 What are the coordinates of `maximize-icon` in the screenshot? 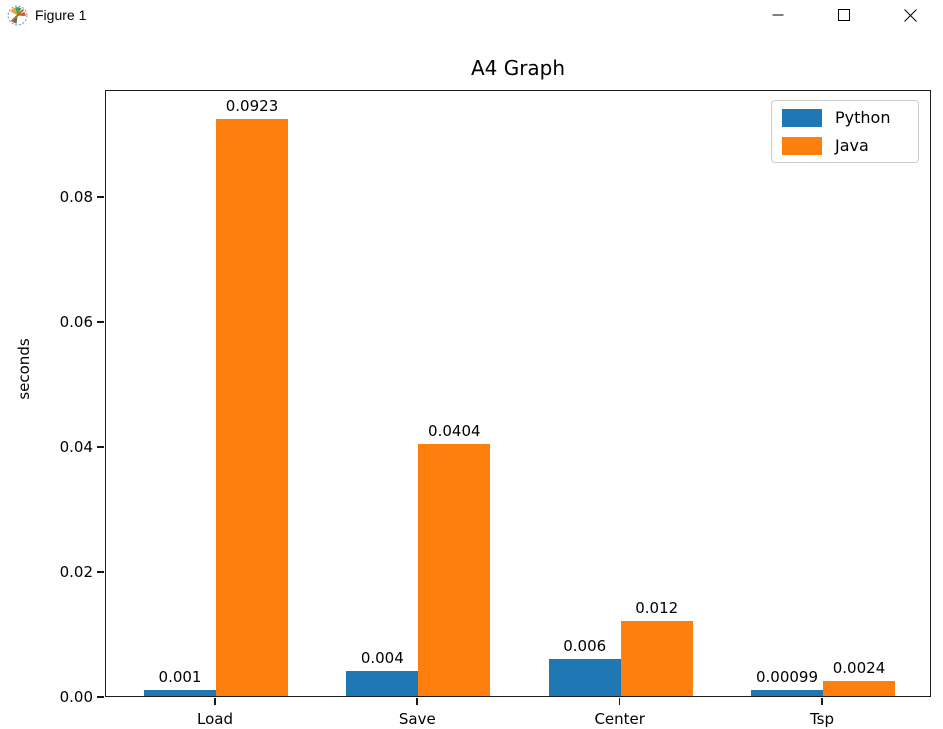 It's located at (844, 15).